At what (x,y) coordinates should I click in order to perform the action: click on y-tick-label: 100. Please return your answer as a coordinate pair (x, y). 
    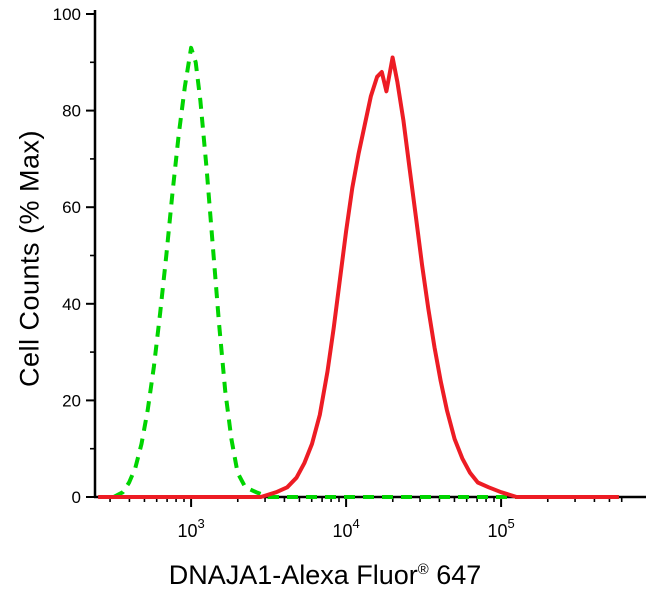
    Looking at the image, I should click on (67, 14).